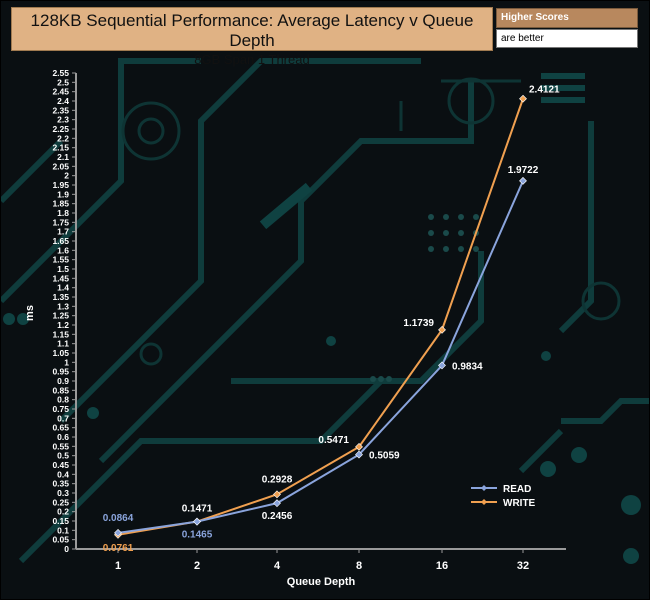 This screenshot has width=650, height=600. I want to click on y-tick-label: 1.7, so click(63, 232).